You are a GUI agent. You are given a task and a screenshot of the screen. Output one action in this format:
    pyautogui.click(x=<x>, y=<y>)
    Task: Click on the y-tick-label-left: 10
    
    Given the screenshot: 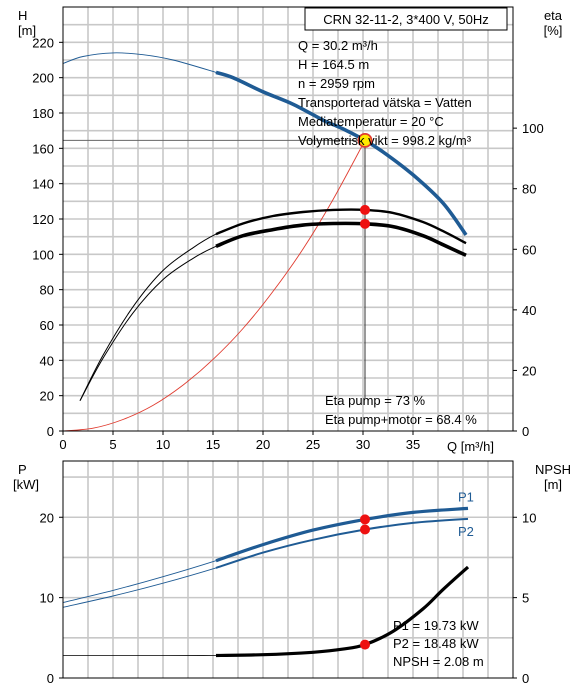 What is the action you would take?
    pyautogui.click(x=47, y=598)
    